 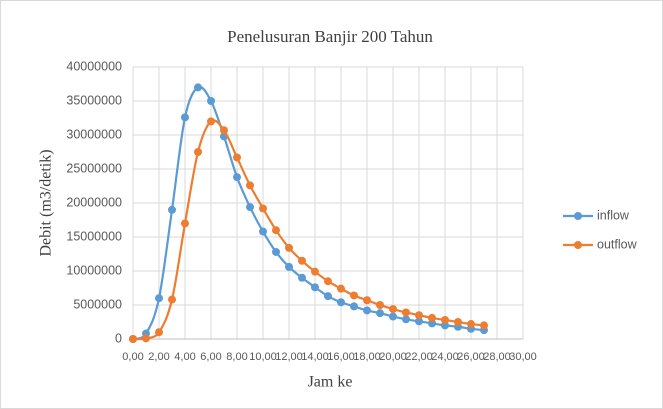 What do you see at coordinates (94, 134) in the screenshot?
I see `y-tick-label: 30000000` at bounding box center [94, 134].